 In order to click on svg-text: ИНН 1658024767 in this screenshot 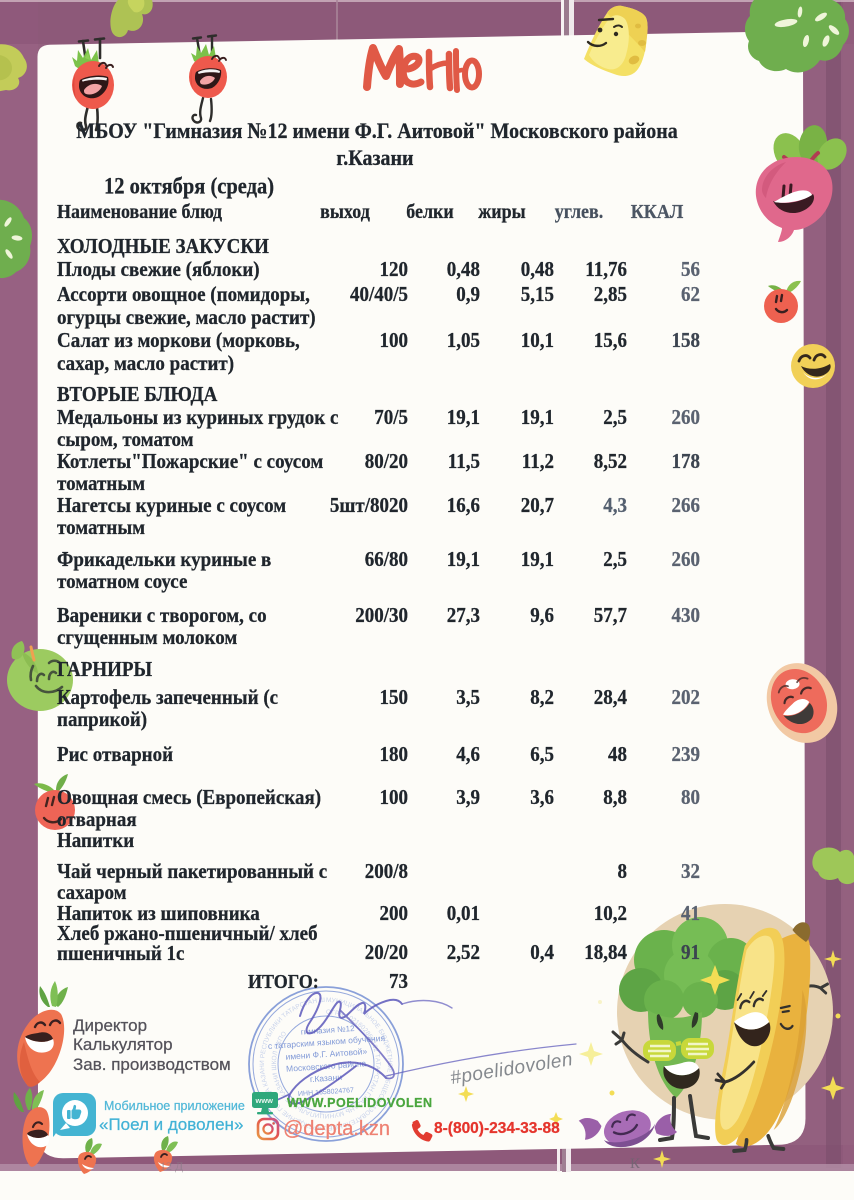, I will do `click(326, 1092)`.